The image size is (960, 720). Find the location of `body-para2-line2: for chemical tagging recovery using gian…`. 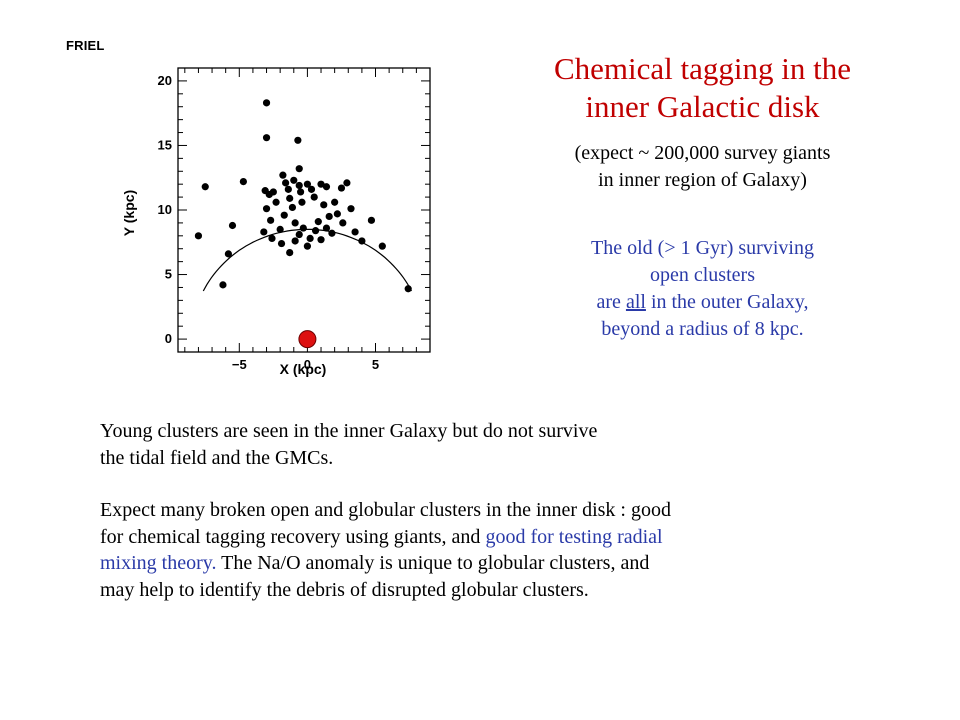

body-para2-line2: for chemical tagging recovery using gian… is located at coordinates (381, 536).